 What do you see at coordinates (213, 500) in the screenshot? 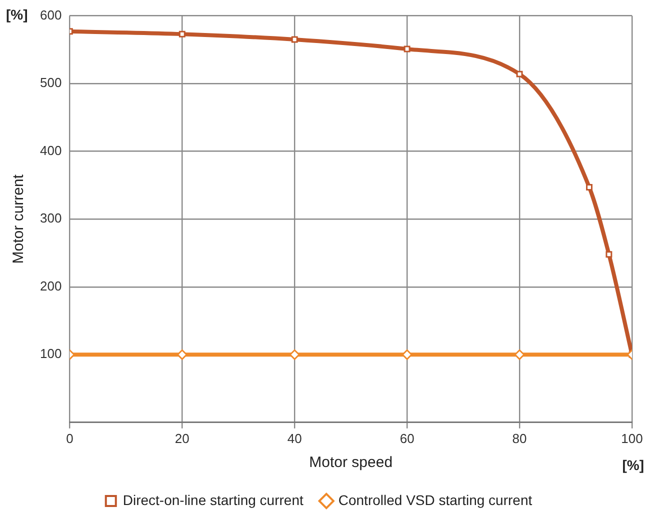
I see `legend-label: Direct-on-line starting current` at bounding box center [213, 500].